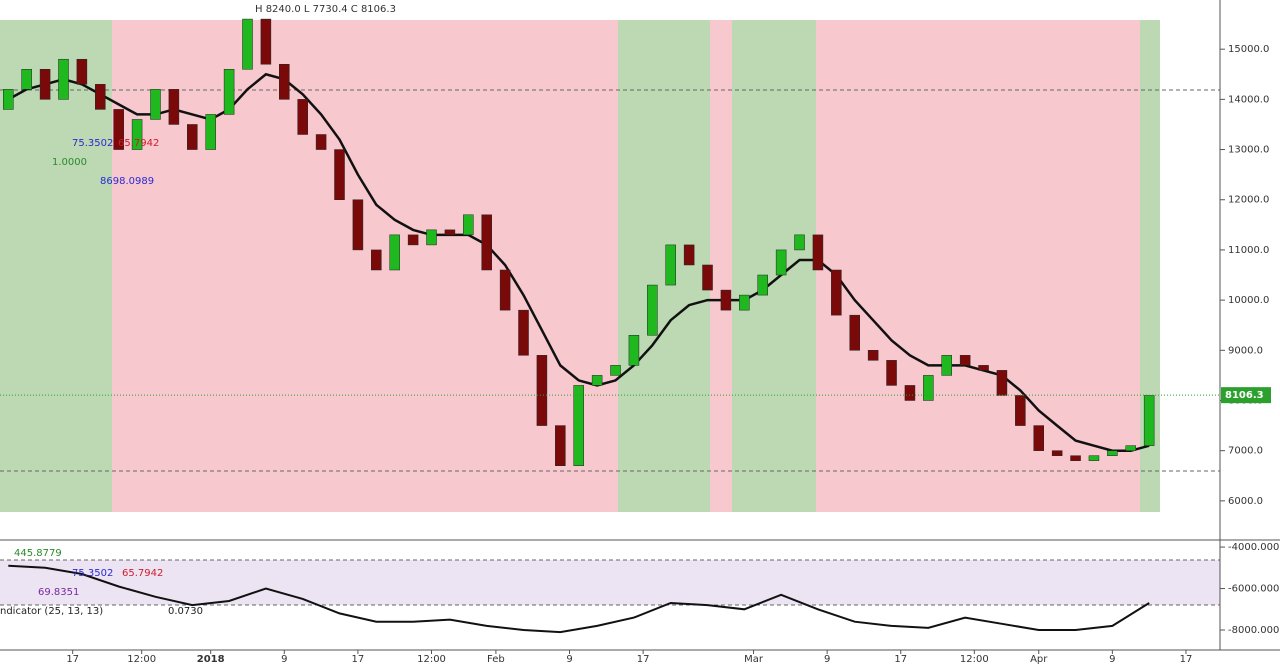 This screenshot has width=1280, height=667. What do you see at coordinates (754, 659) in the screenshot?
I see `x-tick-label: Mar` at bounding box center [754, 659].